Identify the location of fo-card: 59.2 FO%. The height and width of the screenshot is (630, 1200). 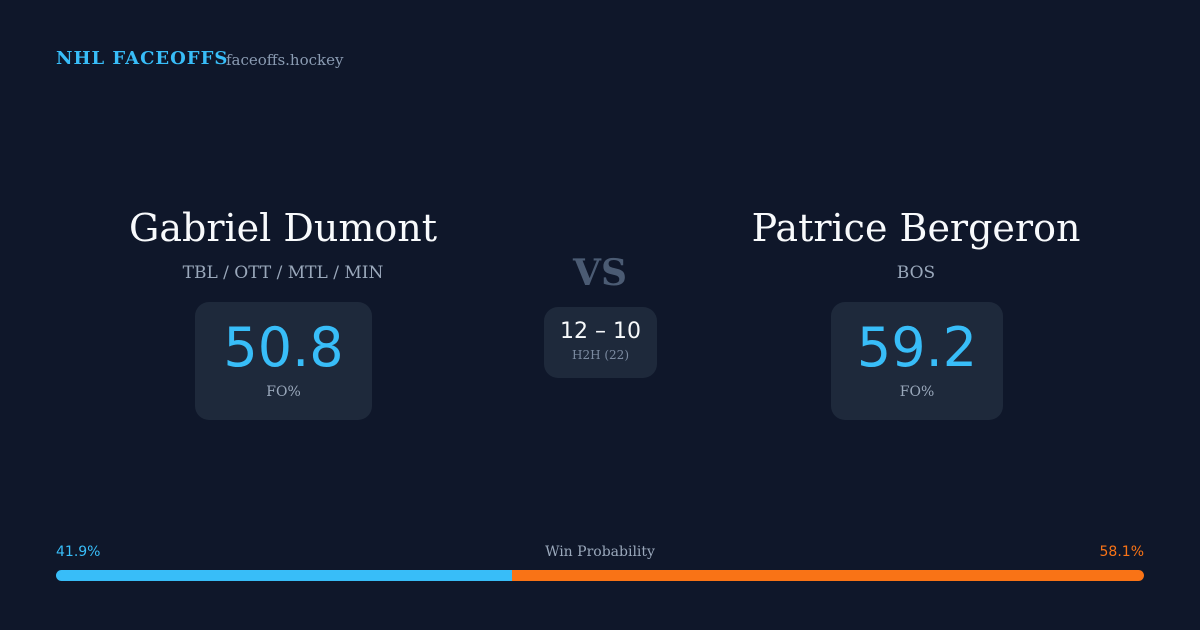
(917, 361).